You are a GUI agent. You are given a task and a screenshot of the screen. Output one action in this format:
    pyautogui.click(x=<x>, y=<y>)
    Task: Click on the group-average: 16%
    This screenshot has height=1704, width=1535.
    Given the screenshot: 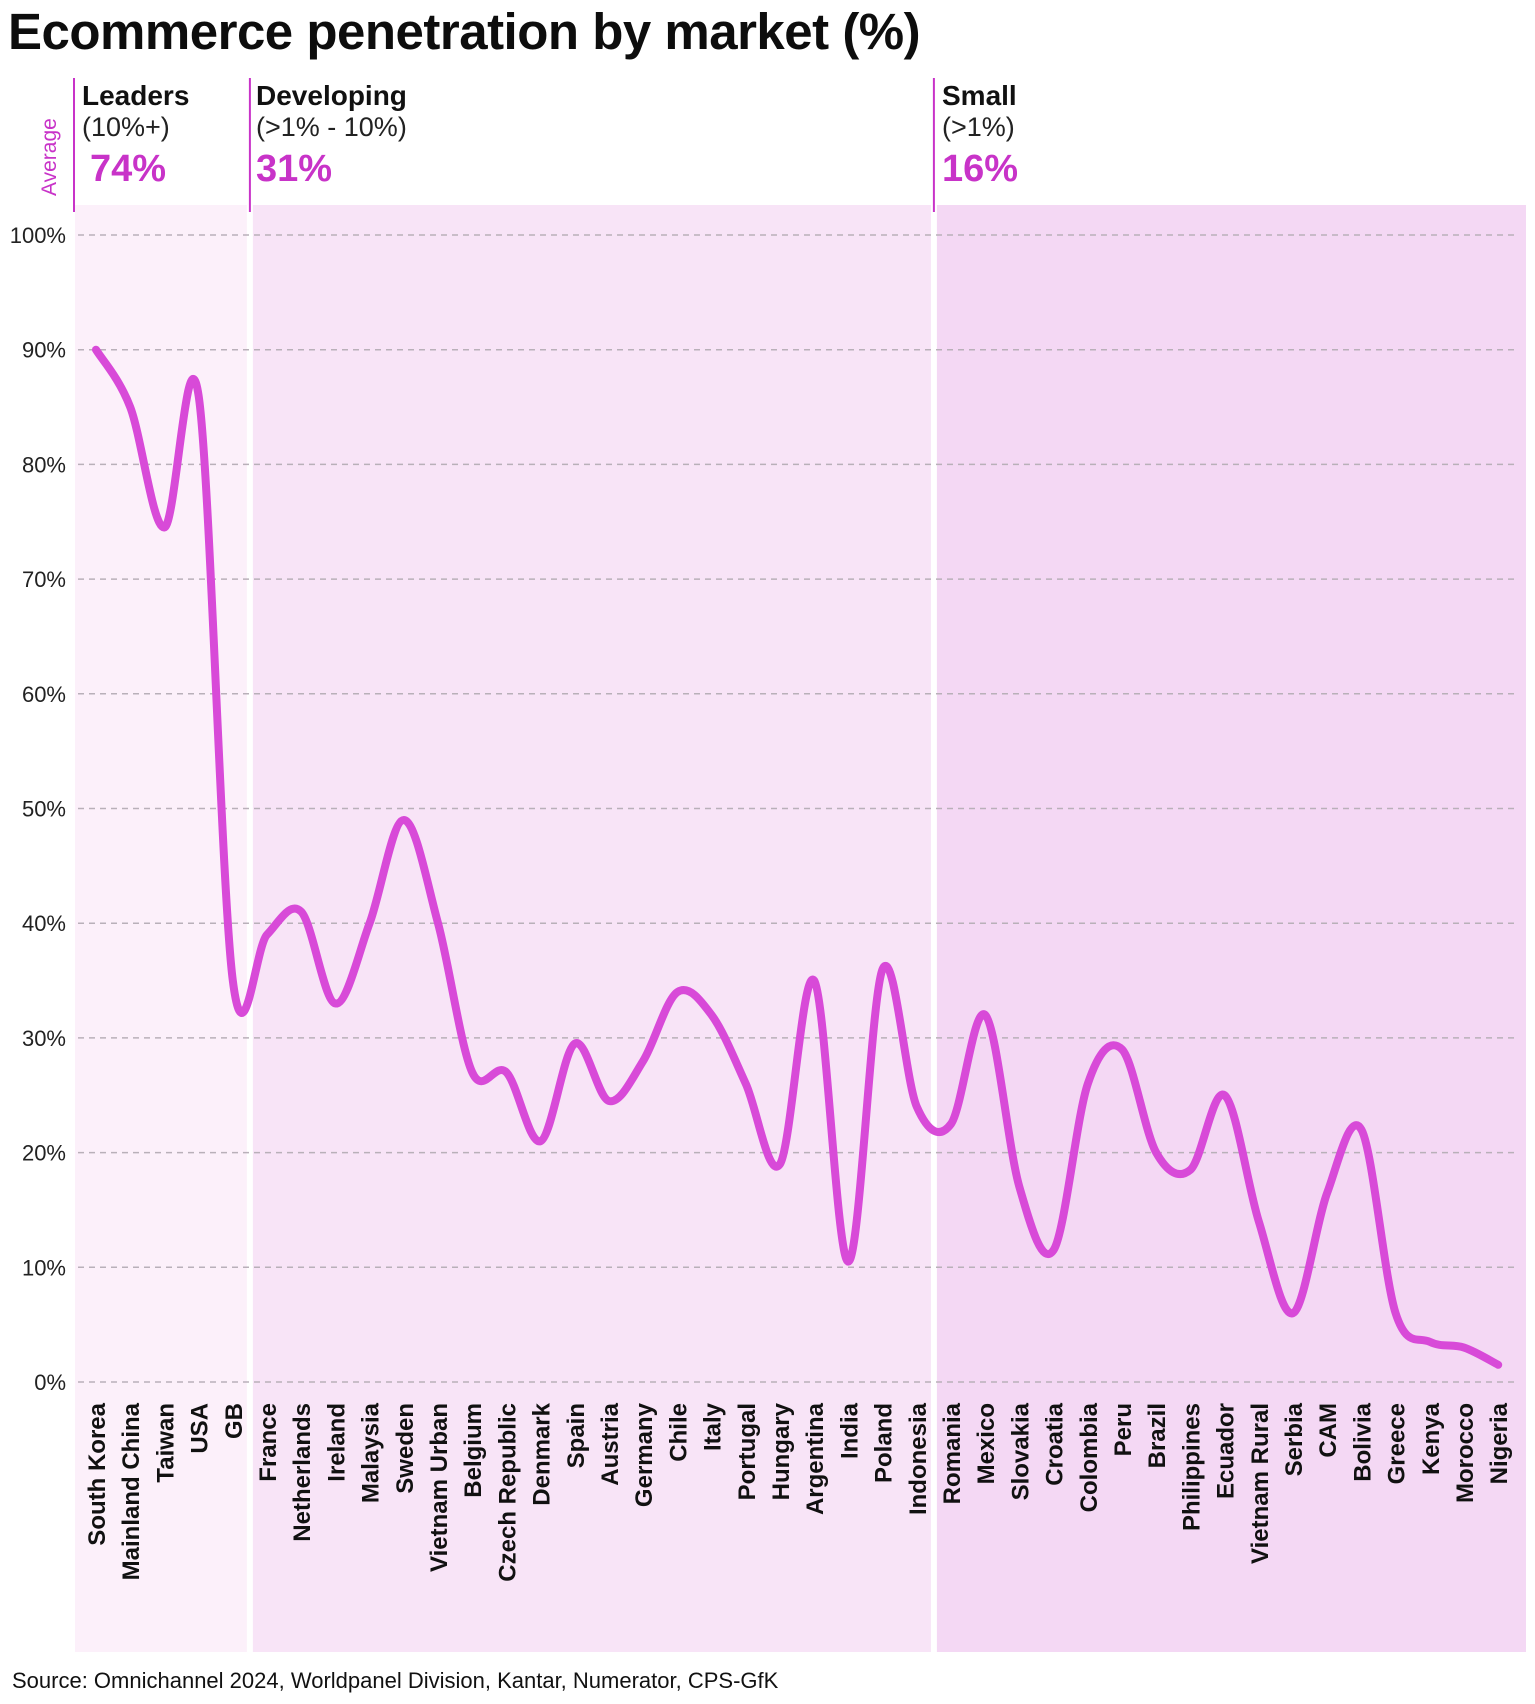 What is the action you would take?
    pyautogui.click(x=980, y=169)
    